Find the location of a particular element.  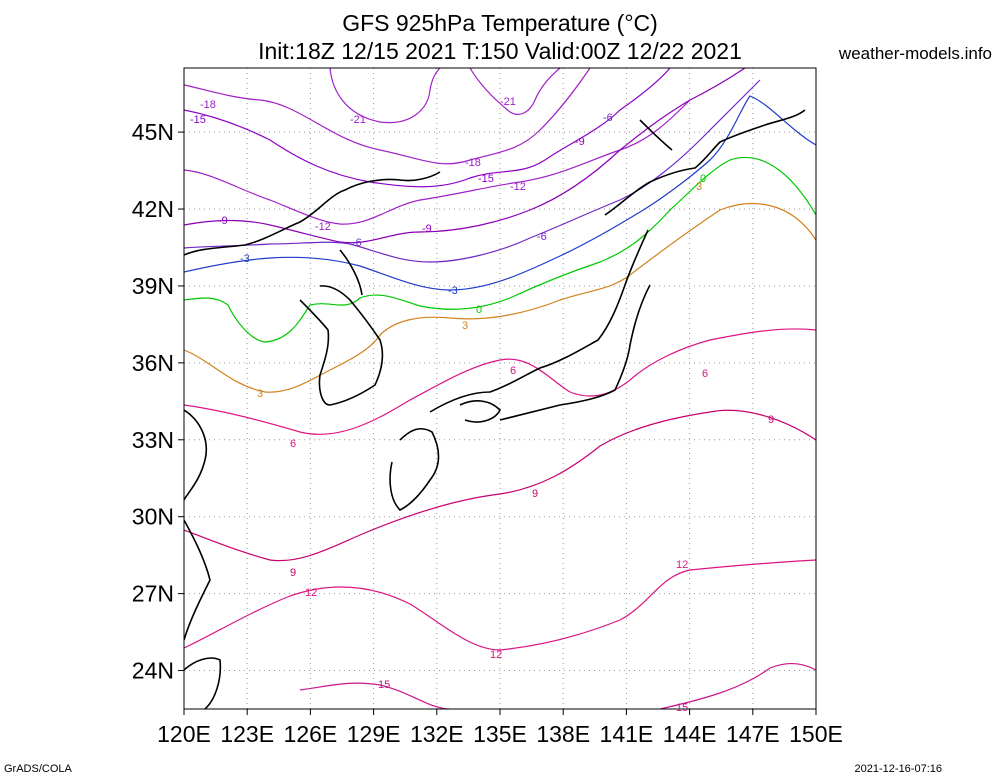

contour-m6 is located at coordinates (472, 171).